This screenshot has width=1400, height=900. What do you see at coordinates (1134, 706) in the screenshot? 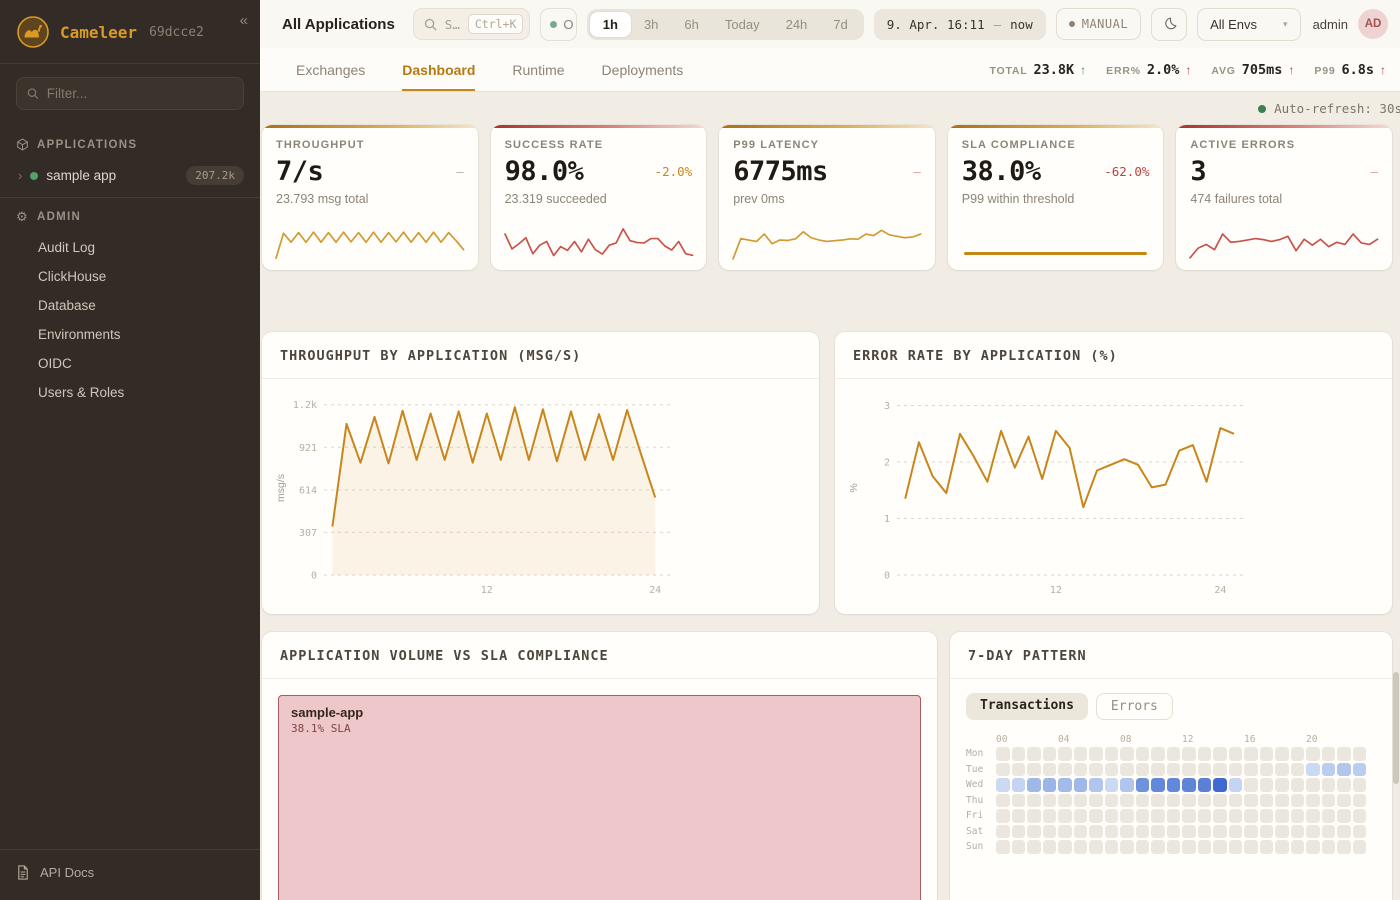
I see `tab-errors: Errors` at bounding box center [1134, 706].